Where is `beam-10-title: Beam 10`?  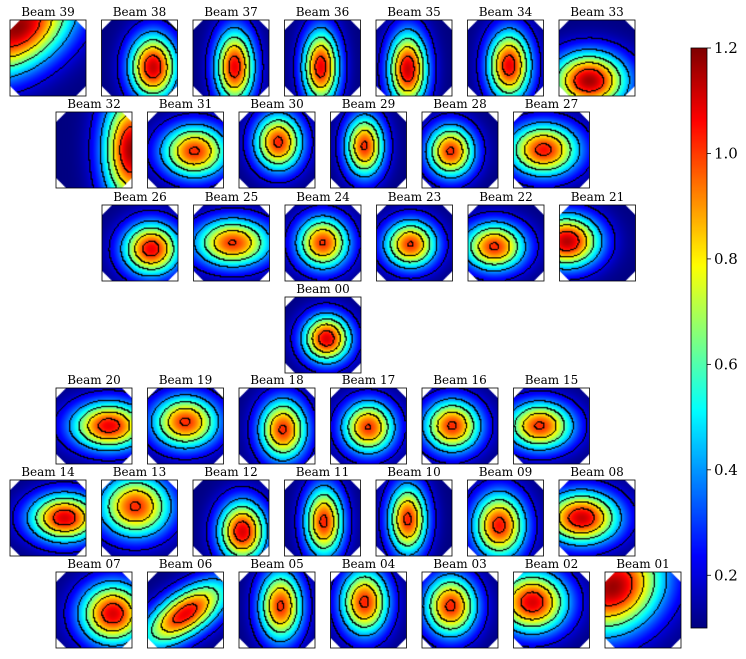
beam-10-title: Beam 10 is located at coordinates (414, 472).